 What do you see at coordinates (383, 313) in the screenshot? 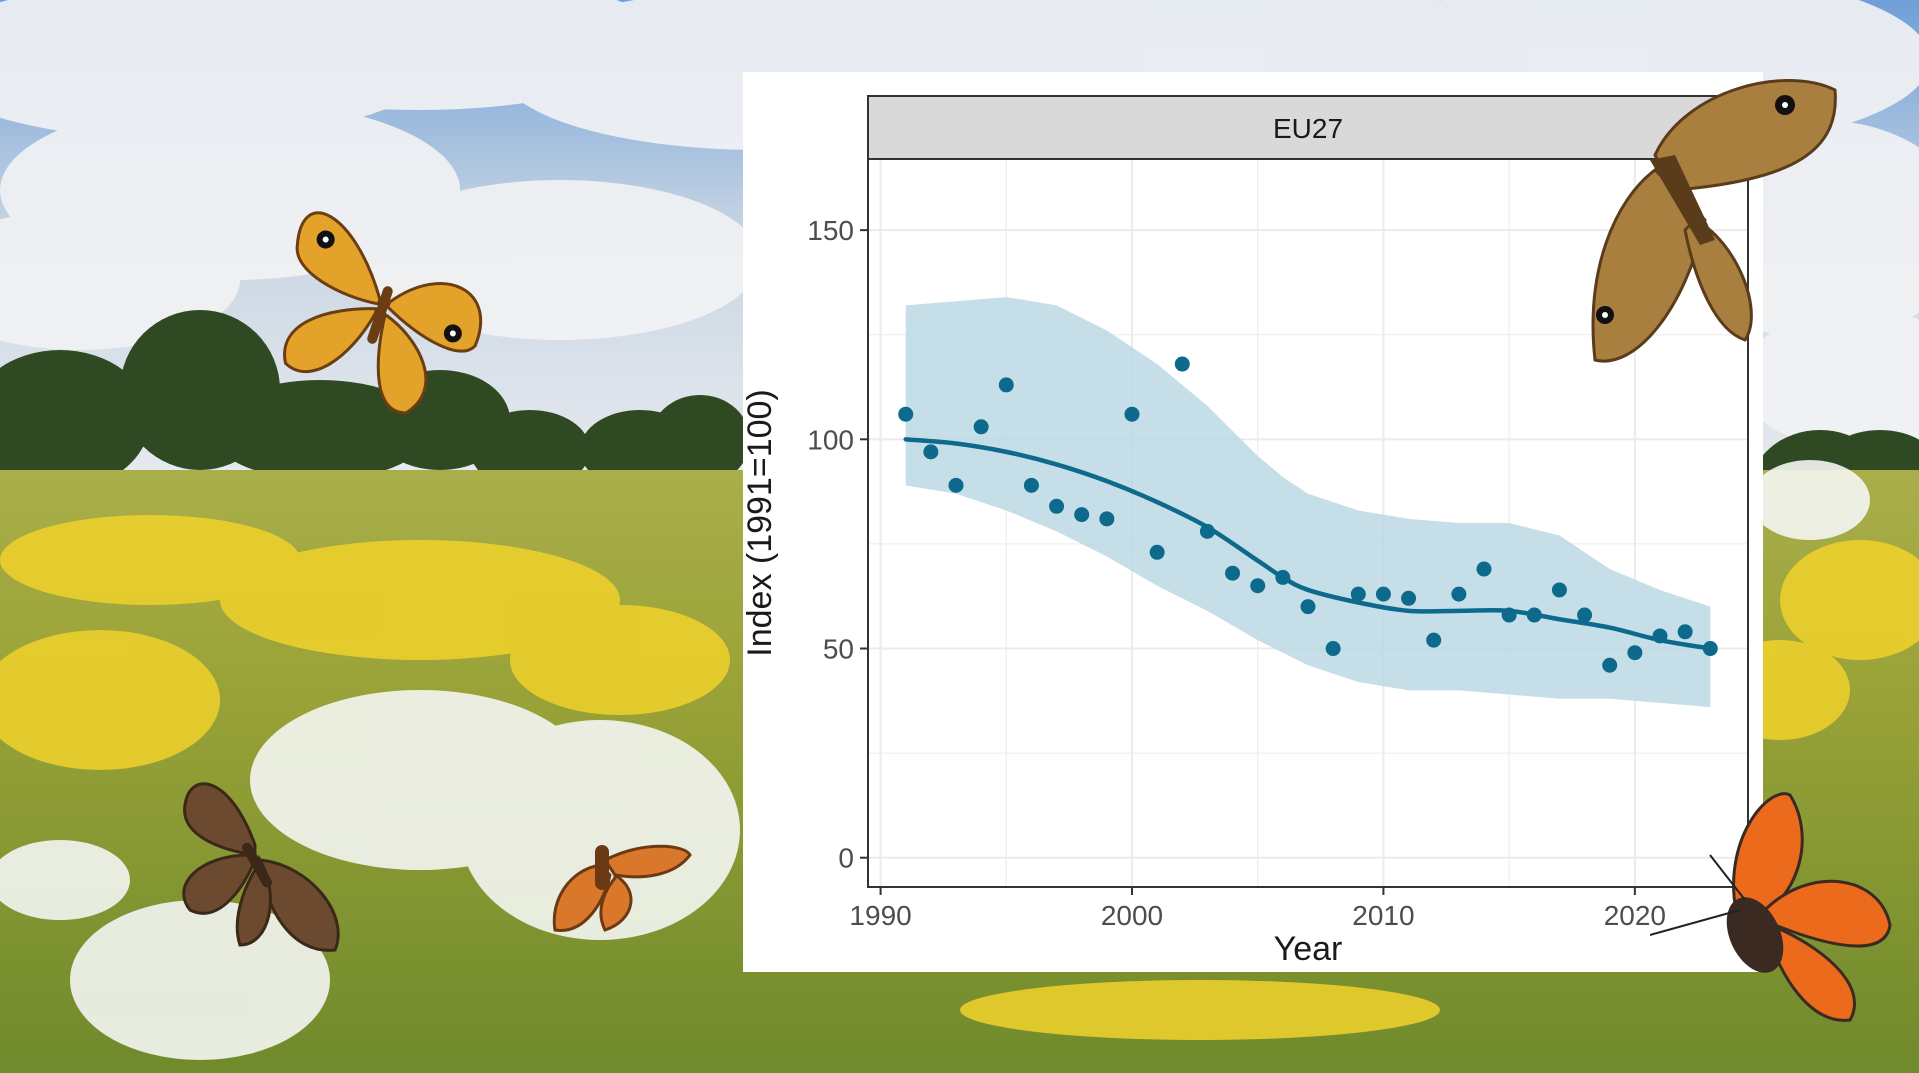
I see `wall-brown-butterfly-icon` at bounding box center [383, 313].